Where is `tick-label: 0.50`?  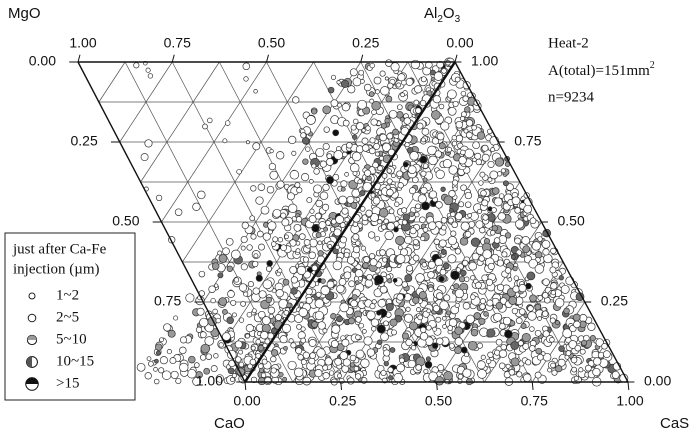 tick-label: 0.50 is located at coordinates (438, 401).